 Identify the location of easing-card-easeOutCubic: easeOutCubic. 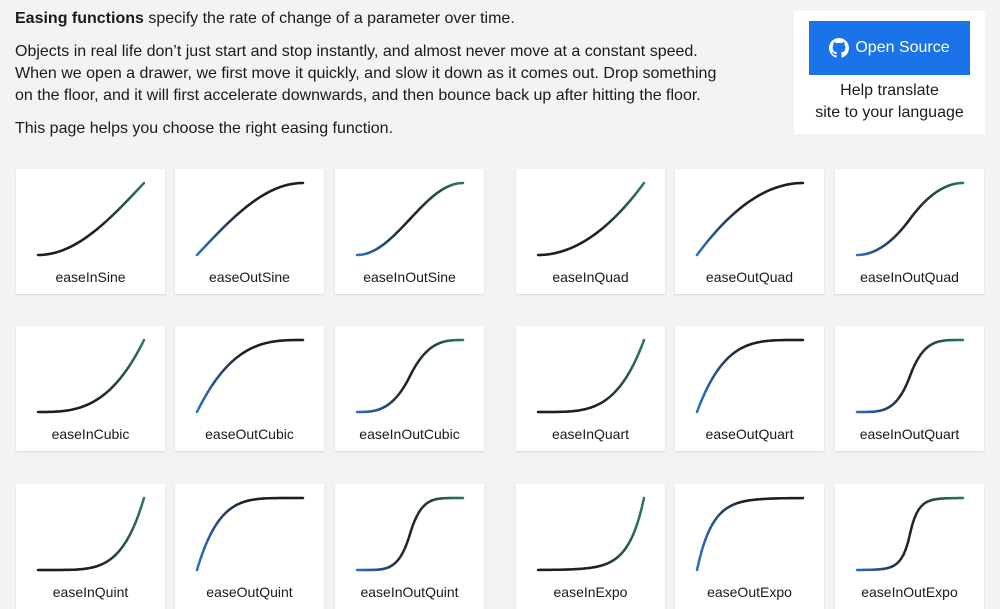
(249, 388).